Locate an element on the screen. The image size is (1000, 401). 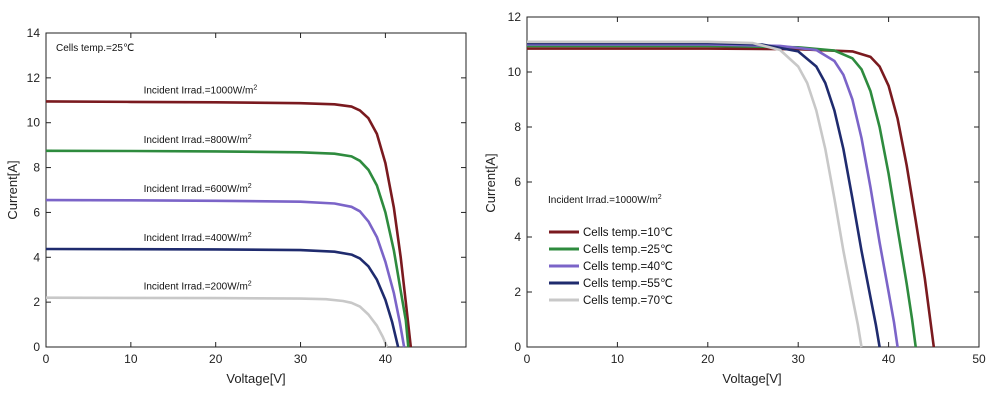
series-label-1: Incident Irrad.=800W/m2 is located at coordinates (198, 140).